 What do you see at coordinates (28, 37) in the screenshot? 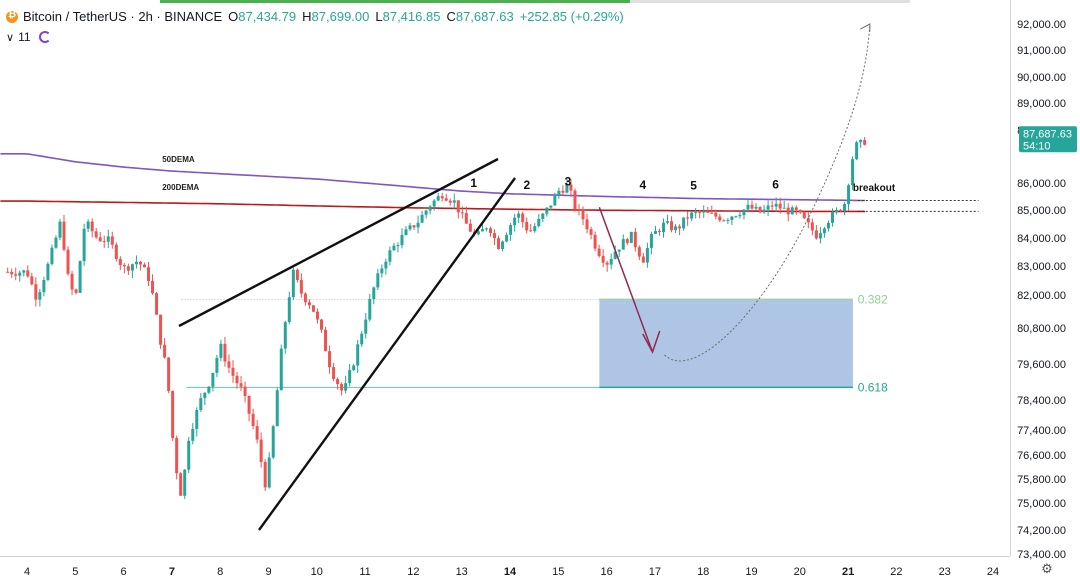
I see `indicators-row: ∨ 11` at bounding box center [28, 37].